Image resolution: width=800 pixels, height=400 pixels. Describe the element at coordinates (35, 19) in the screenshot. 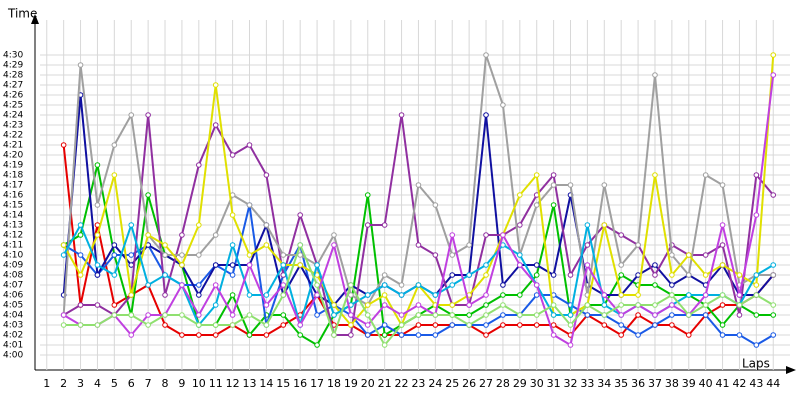

I see `y-axis-arrow` at that location.